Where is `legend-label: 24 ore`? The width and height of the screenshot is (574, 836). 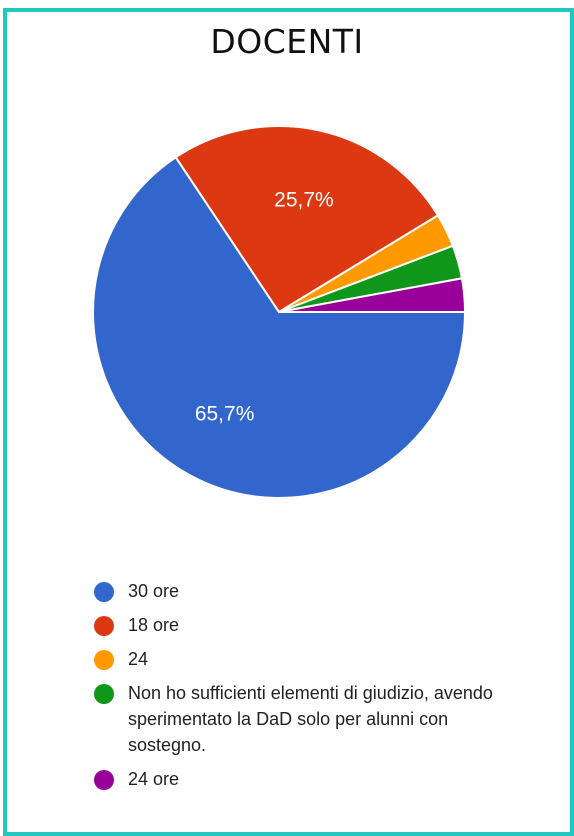
legend-label: 24 ore is located at coordinates (154, 779).